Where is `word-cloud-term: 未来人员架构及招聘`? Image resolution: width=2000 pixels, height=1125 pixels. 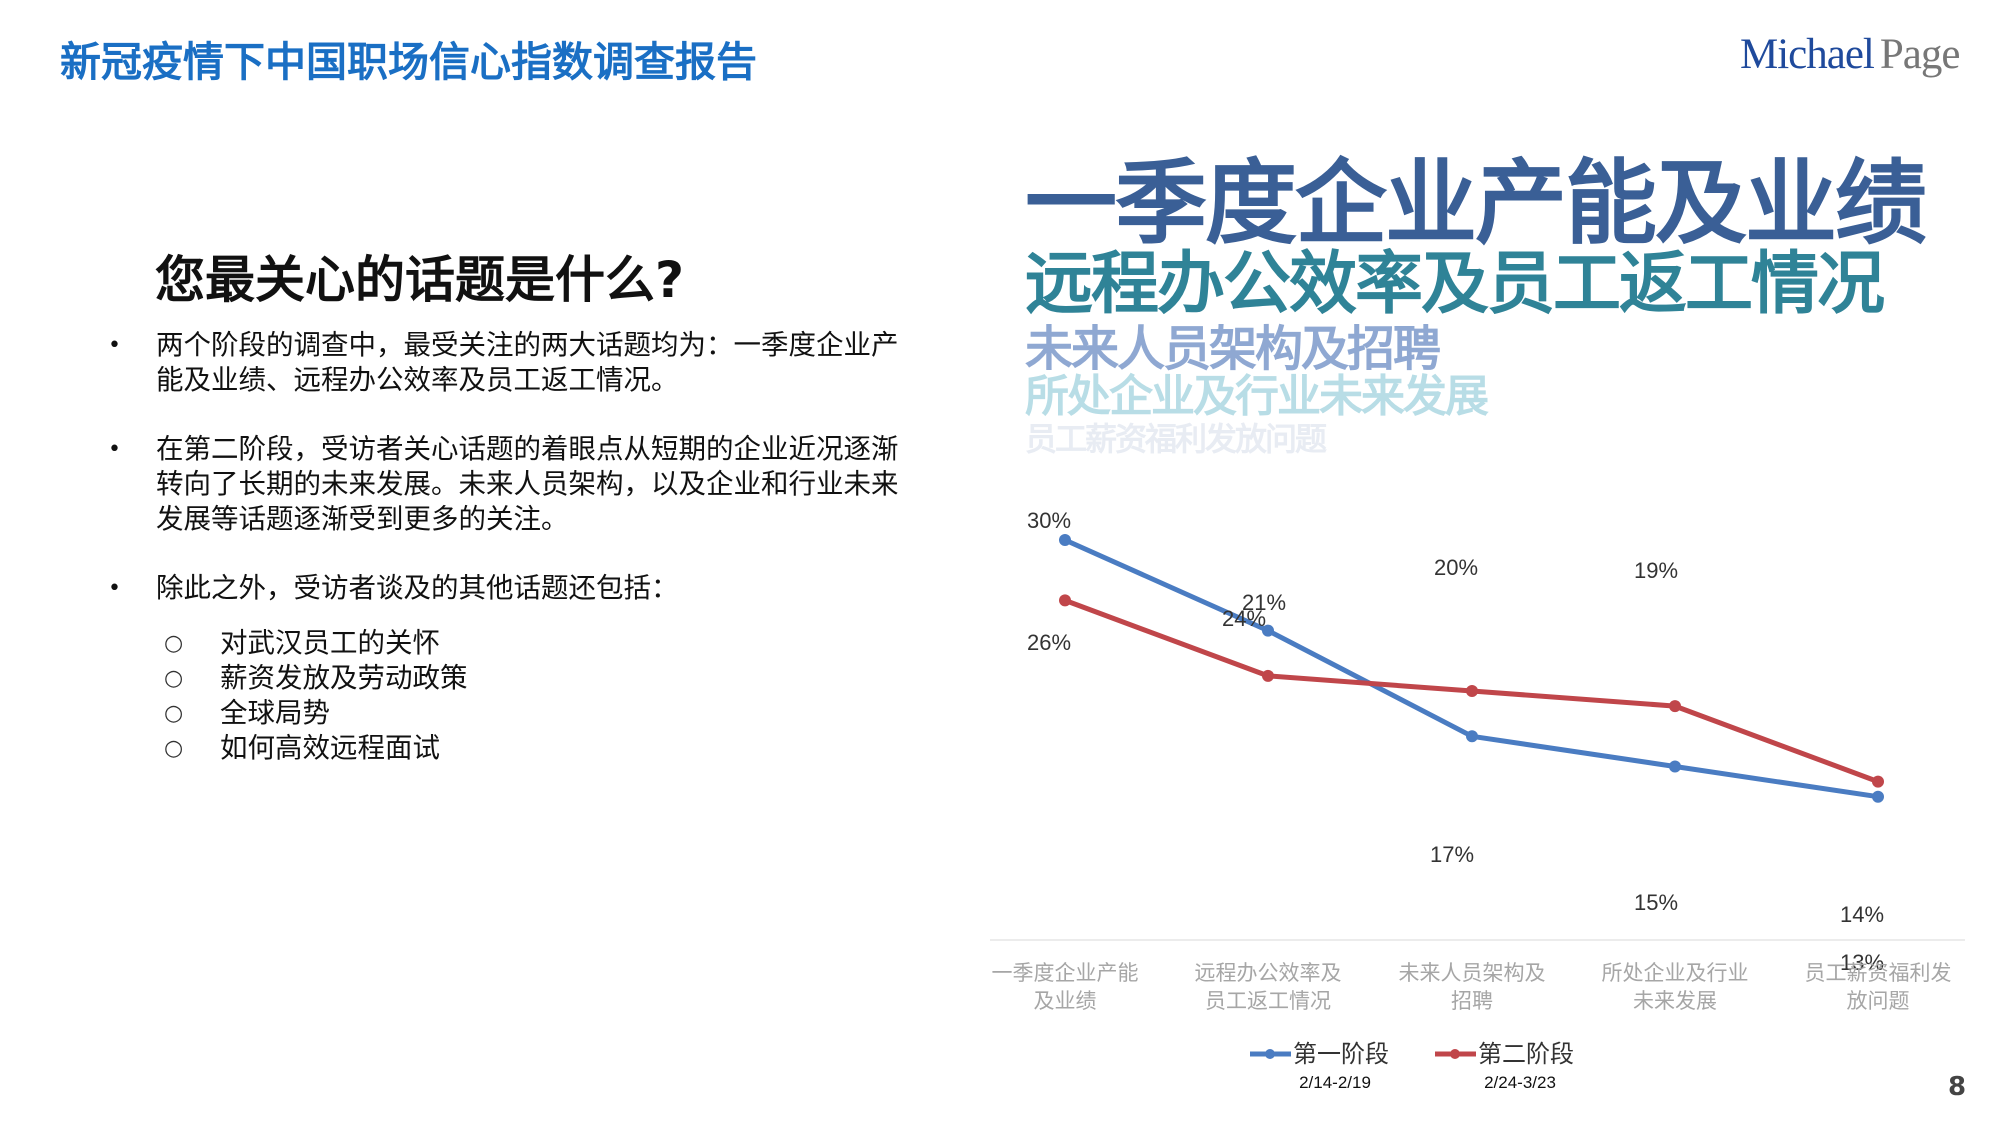
word-cloud-term: 未来人员架构及招聘 is located at coordinates (1233, 349).